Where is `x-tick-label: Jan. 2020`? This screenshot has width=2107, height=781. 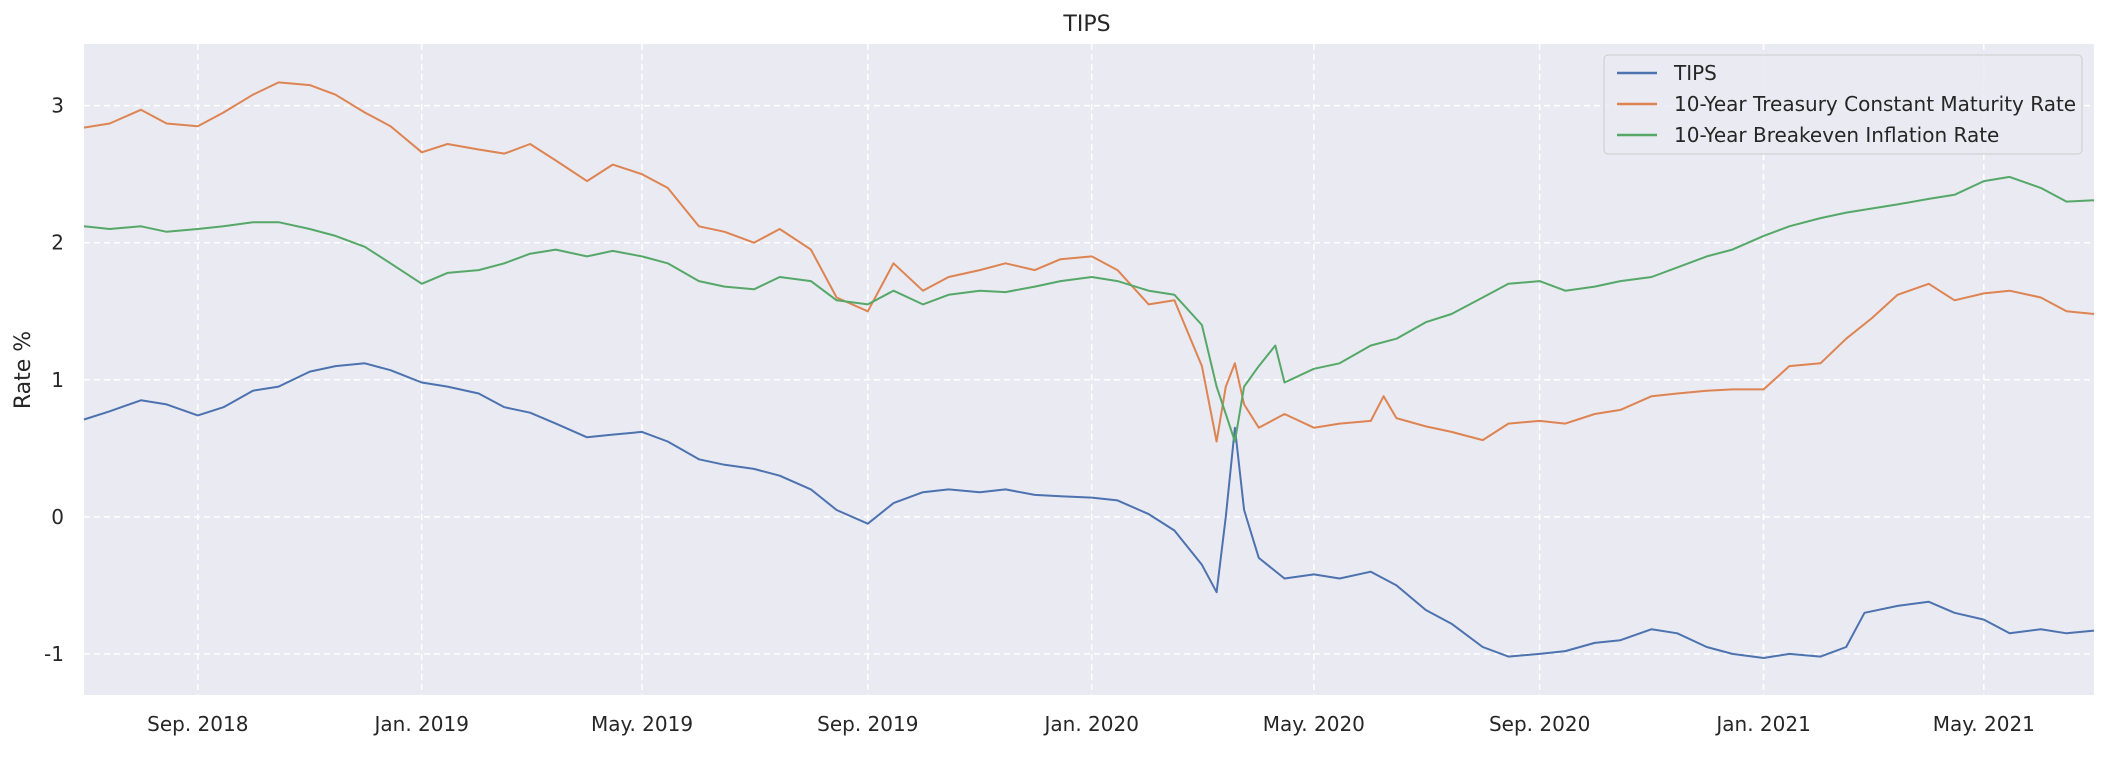 x-tick-label: Jan. 2020 is located at coordinates (1091, 724).